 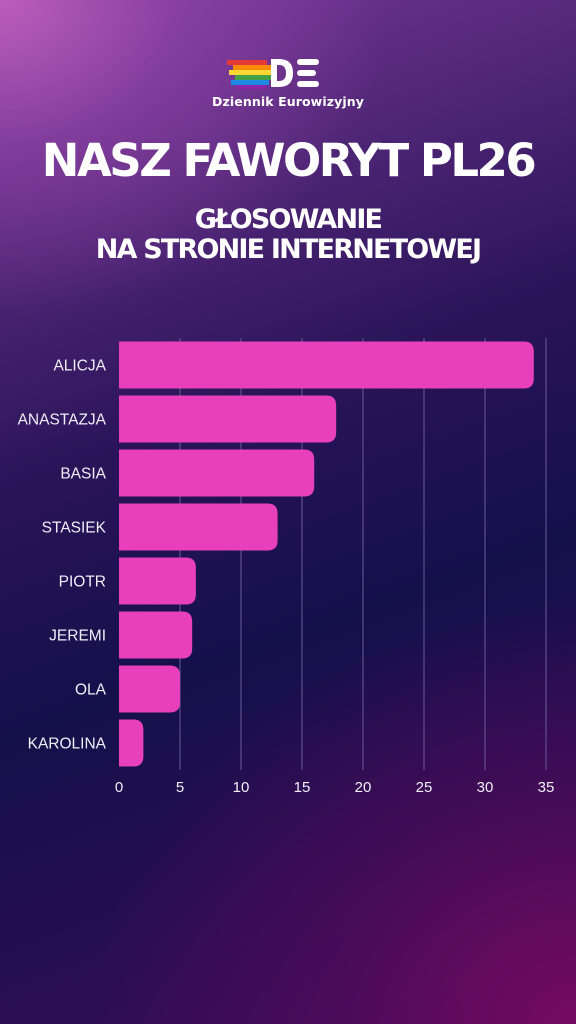 What do you see at coordinates (62, 420) in the screenshot?
I see `category-label: ANASTAZJA` at bounding box center [62, 420].